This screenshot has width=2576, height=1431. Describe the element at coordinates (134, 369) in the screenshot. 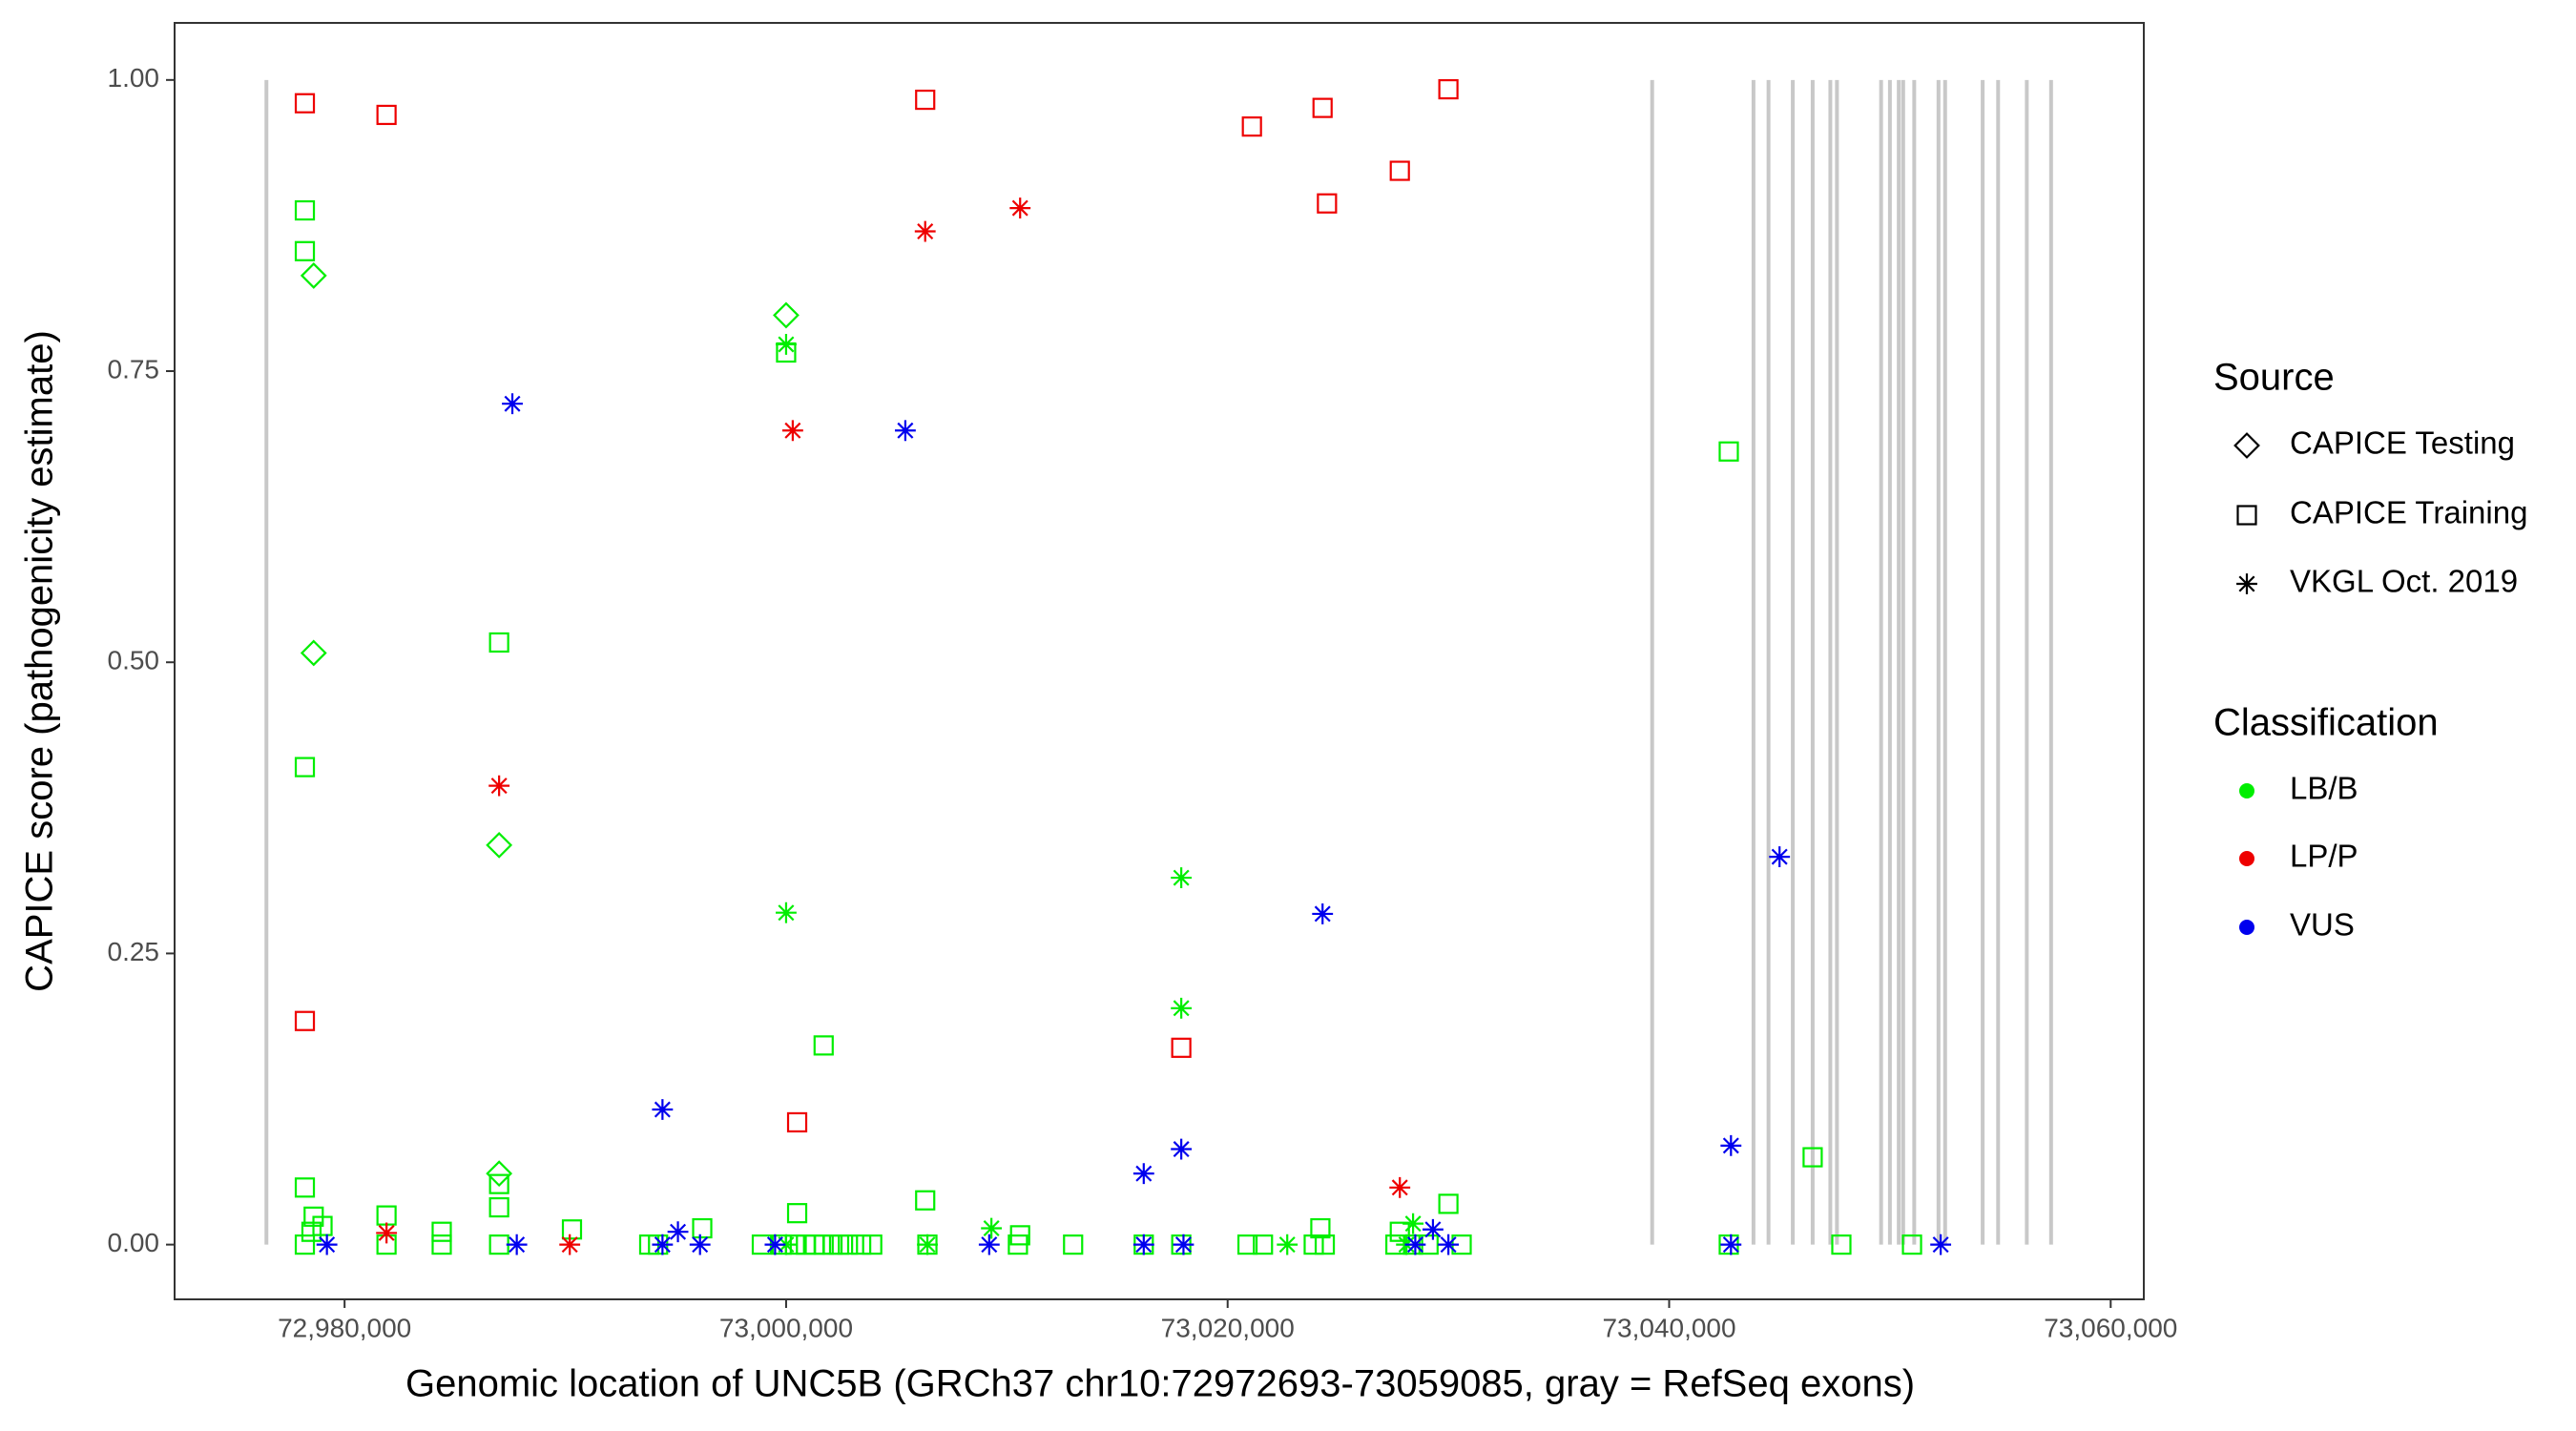

I see `y-tick-label: 0.75` at that location.